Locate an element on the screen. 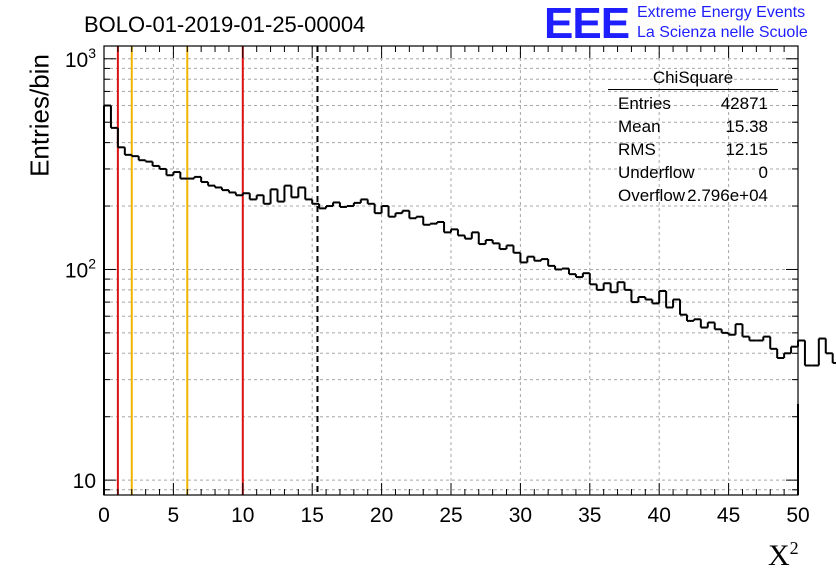 The image size is (836, 573). x-tick-label: 10 is located at coordinates (242, 515).